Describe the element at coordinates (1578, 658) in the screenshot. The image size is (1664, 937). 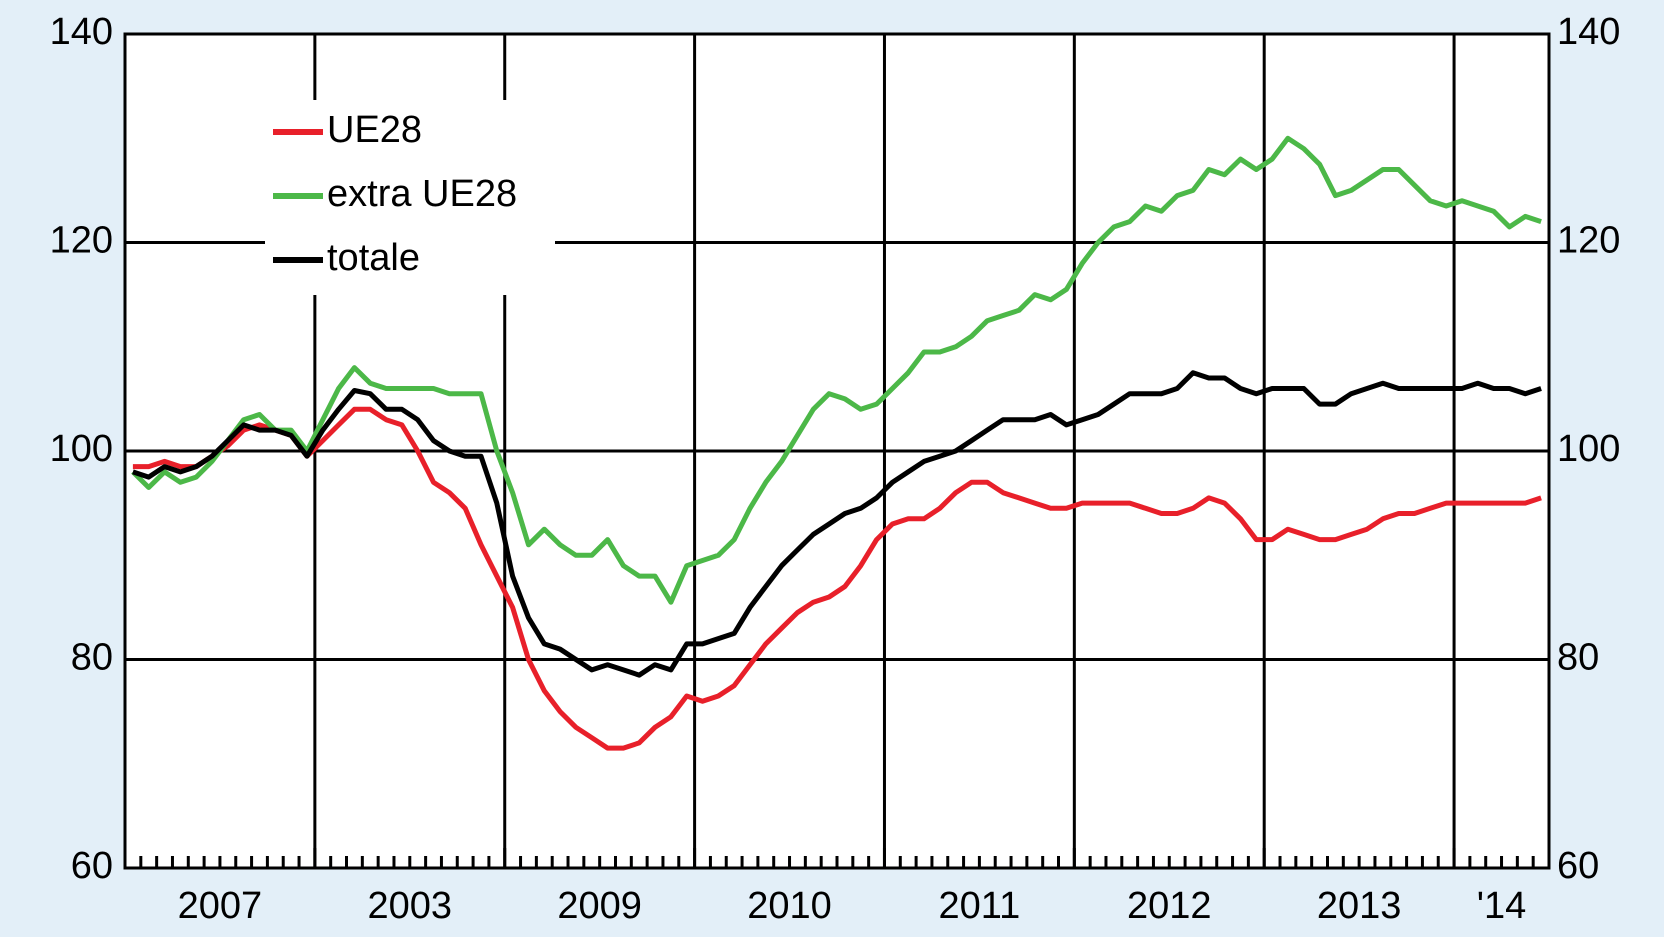
I see `y2-tick-label: 80` at that location.